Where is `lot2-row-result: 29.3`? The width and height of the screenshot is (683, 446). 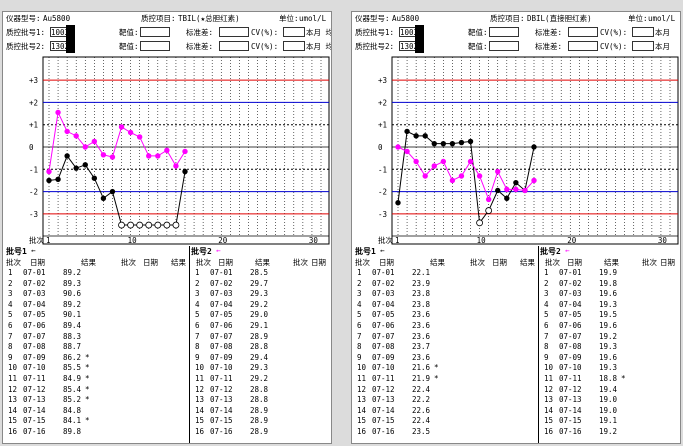
lot2-row-result: 29.3 is located at coordinates (259, 294).